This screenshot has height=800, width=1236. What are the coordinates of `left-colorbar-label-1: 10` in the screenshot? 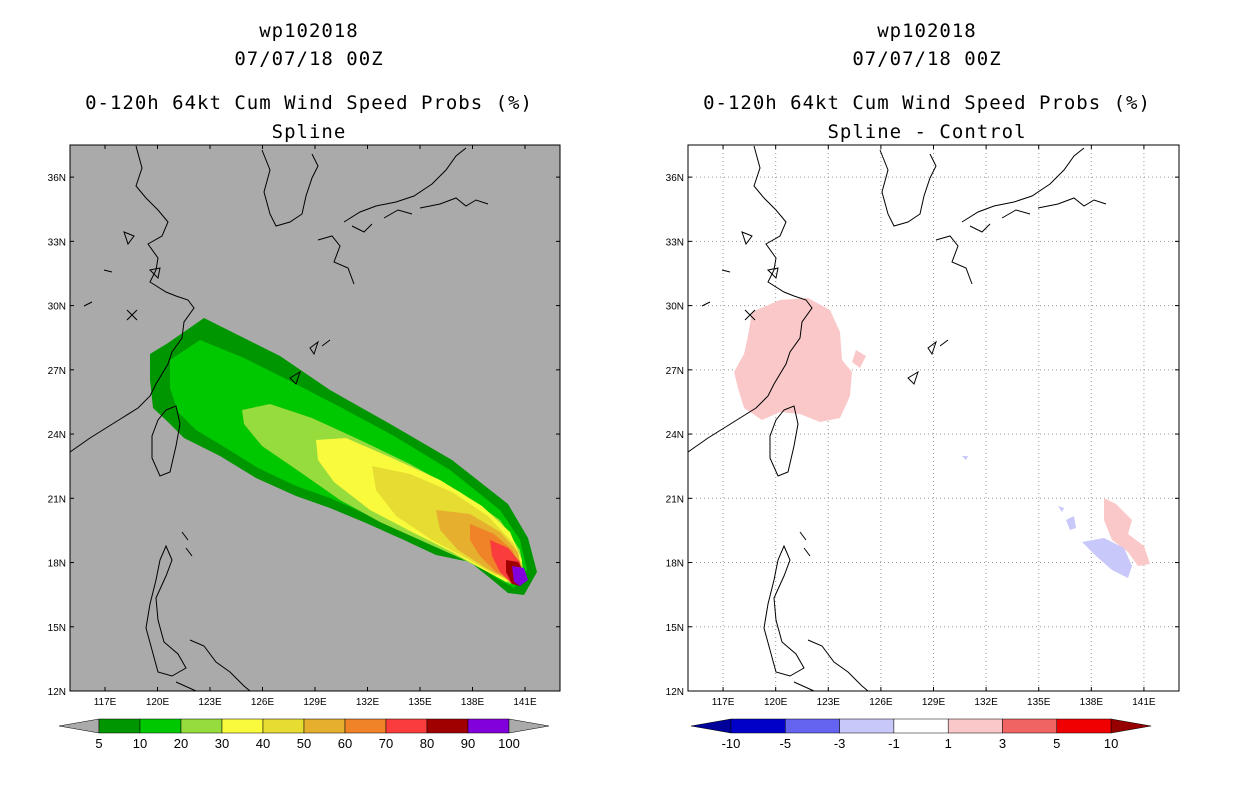 It's located at (140, 743).